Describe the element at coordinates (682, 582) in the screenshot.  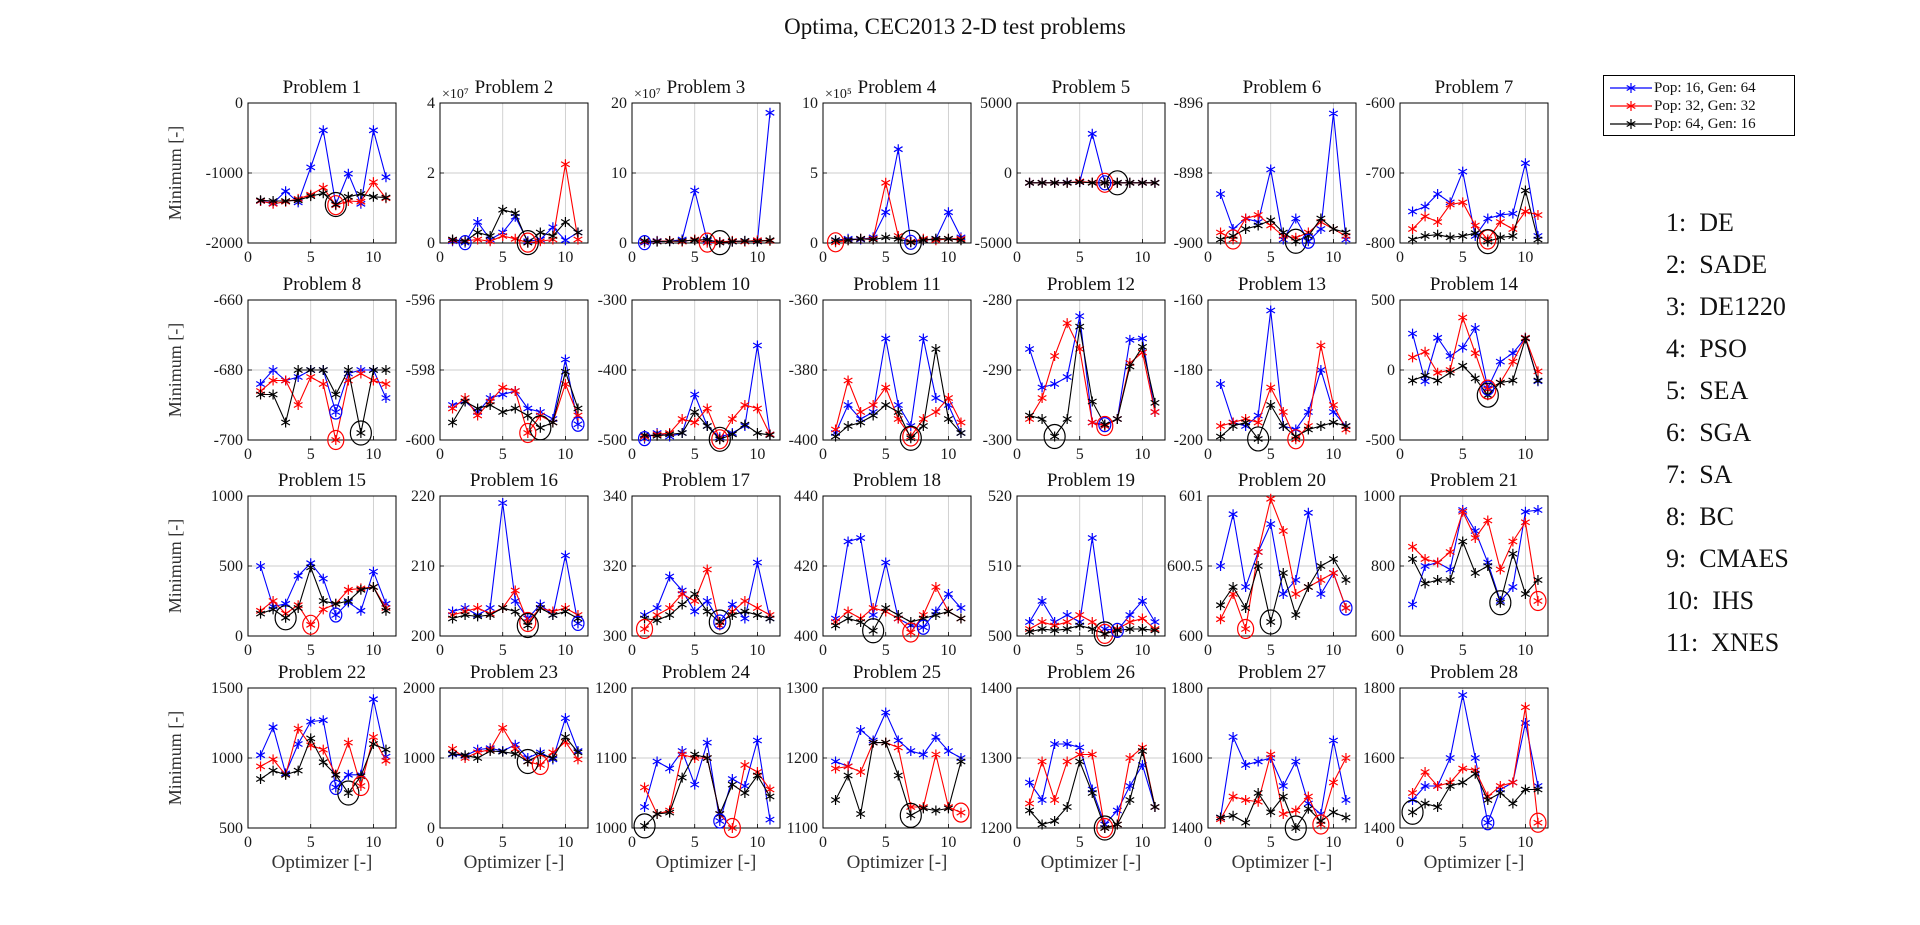
I see `subplot-problem-17: Problem 17 340 320 300 0 5 10` at that location.